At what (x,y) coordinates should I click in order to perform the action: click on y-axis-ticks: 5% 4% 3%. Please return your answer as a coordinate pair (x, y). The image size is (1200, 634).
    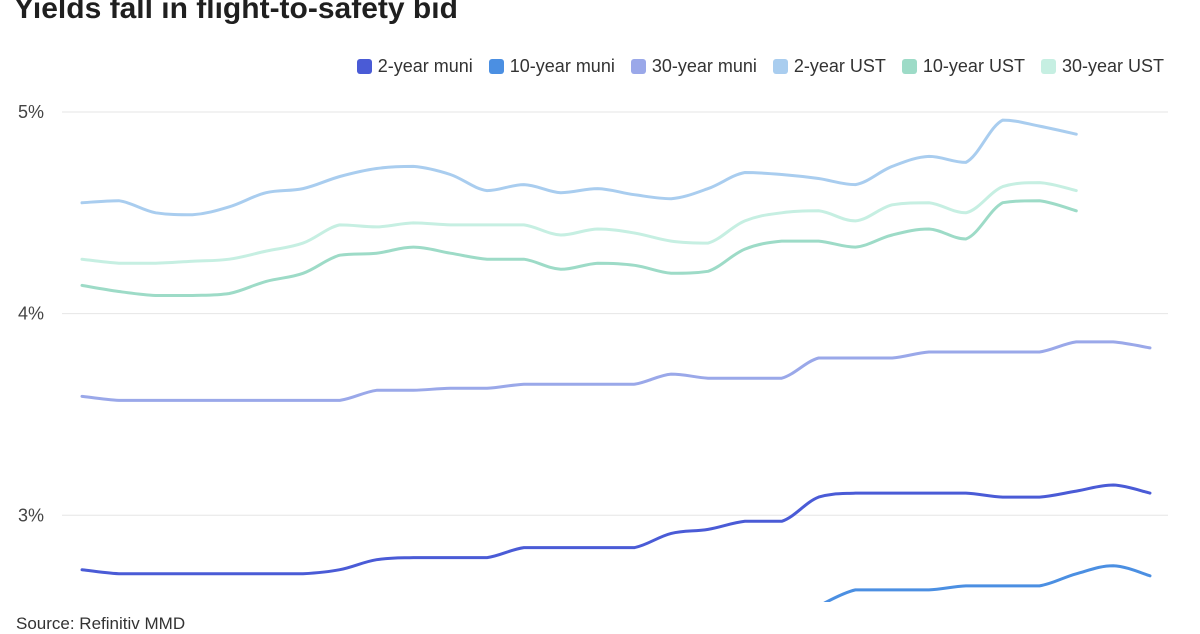
    Looking at the image, I should click on (31, 313).